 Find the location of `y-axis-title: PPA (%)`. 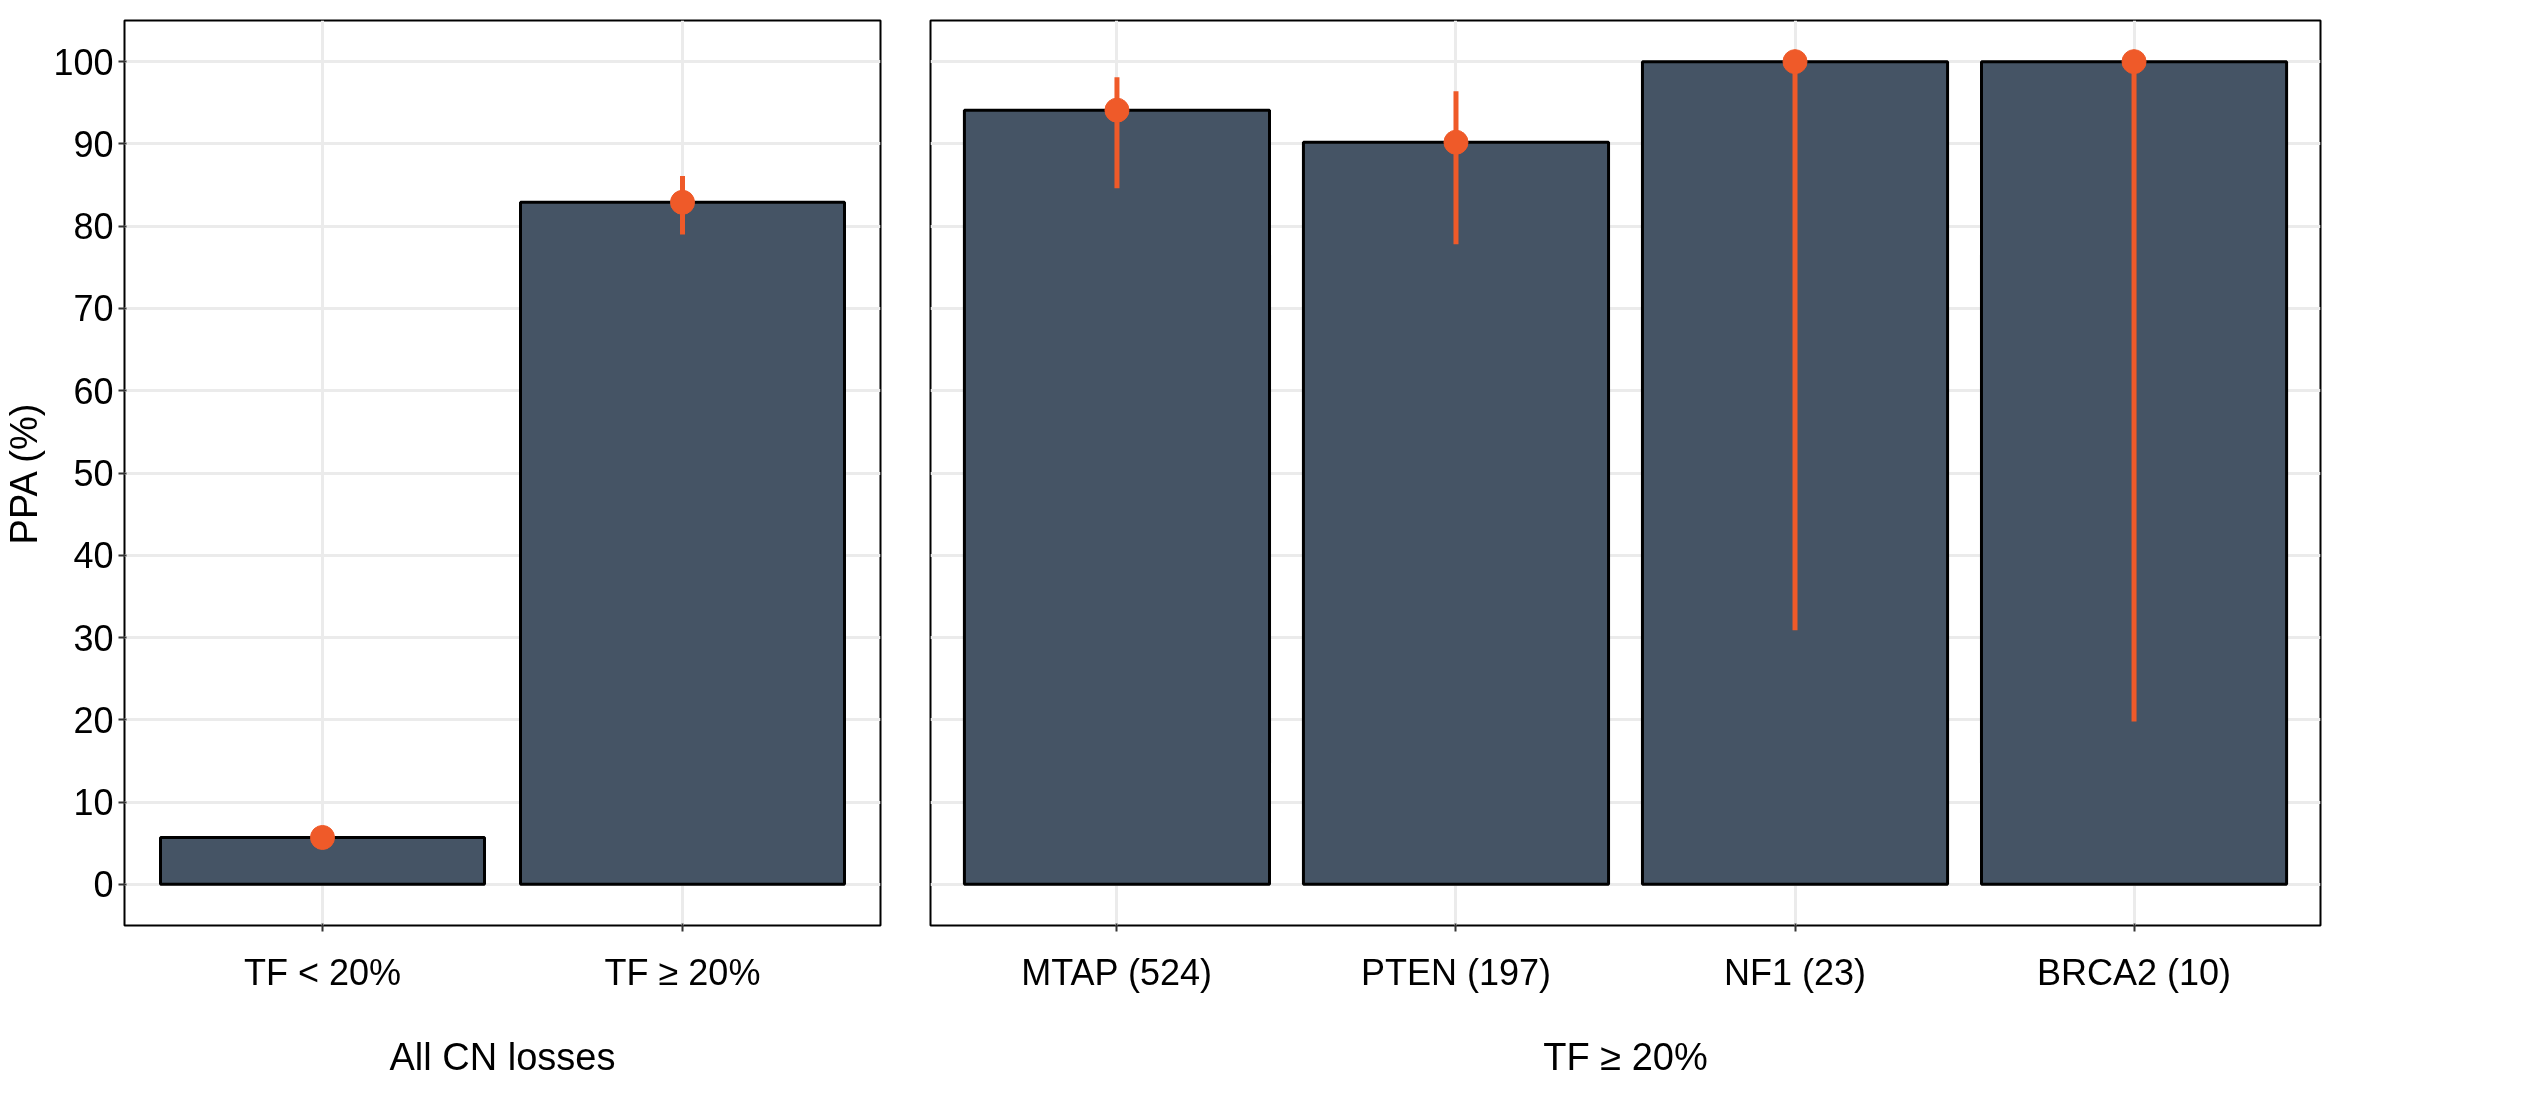

y-axis-title: PPA (%) is located at coordinates (24, 474).